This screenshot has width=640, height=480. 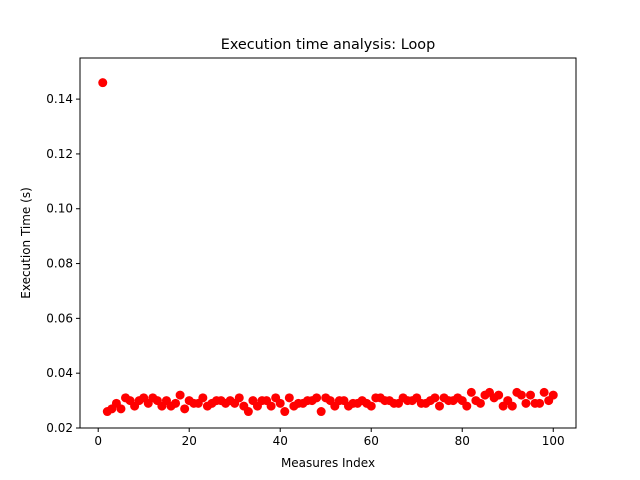 I want to click on x-tick-label: 20, so click(x=189, y=441).